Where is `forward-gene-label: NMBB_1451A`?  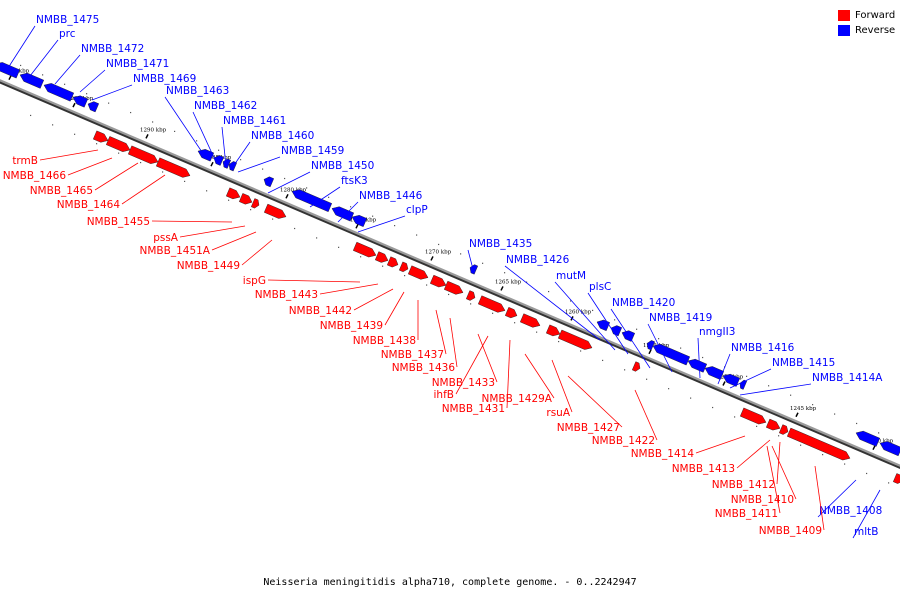 forward-gene-label: NMBB_1451A is located at coordinates (175, 251).